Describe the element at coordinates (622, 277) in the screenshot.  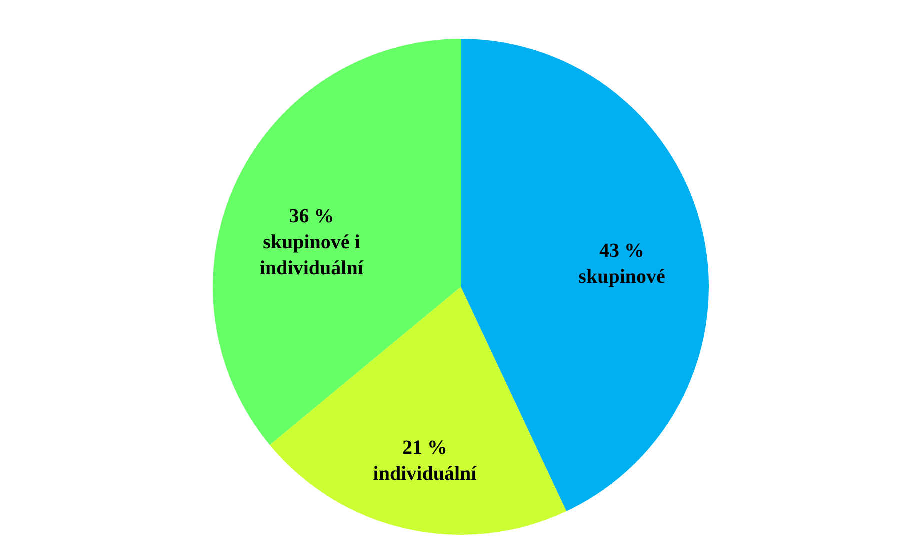
I see `slice-label: skupinové` at that location.